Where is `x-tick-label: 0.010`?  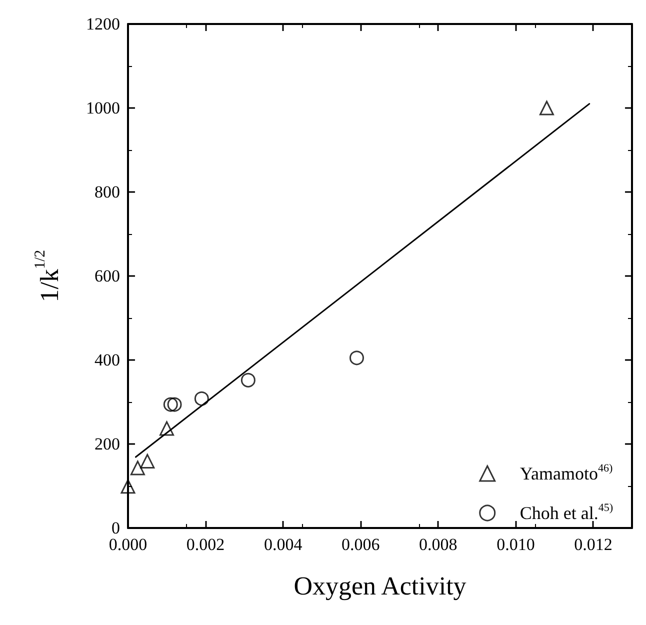 x-tick-label: 0.010 is located at coordinates (515, 544).